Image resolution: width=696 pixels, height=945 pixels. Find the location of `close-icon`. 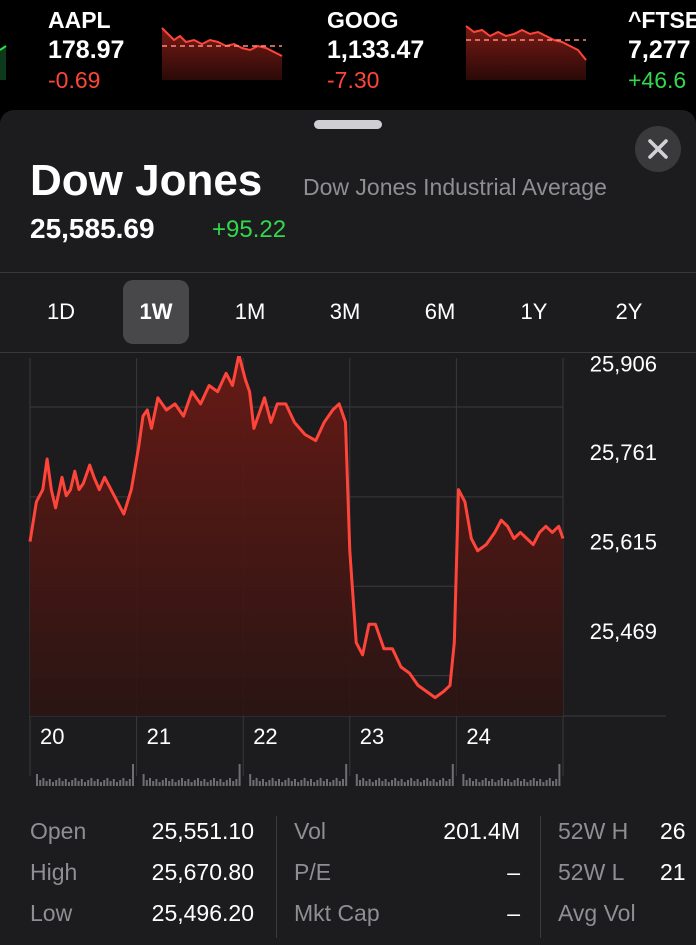

close-icon is located at coordinates (658, 149).